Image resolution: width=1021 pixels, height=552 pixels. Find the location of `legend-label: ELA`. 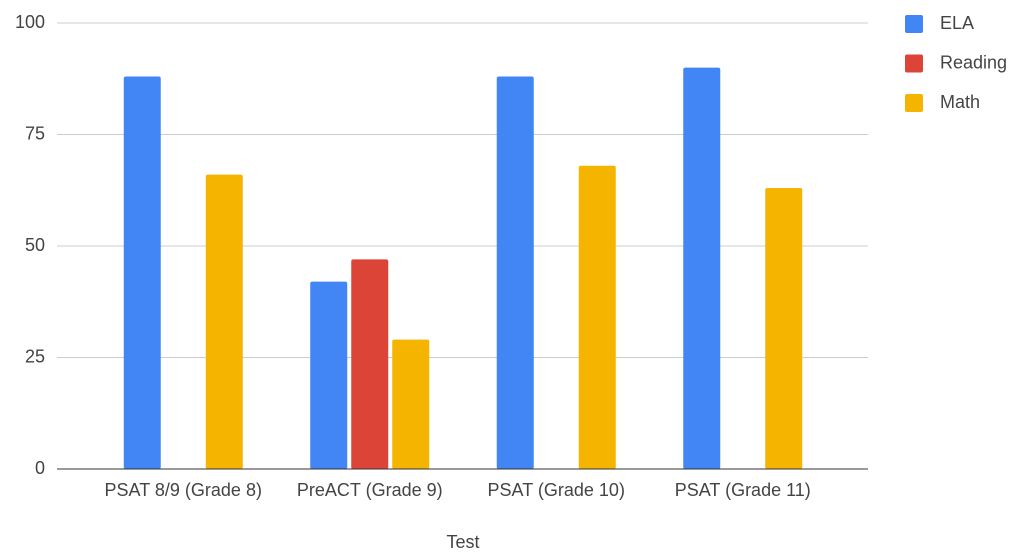

legend-label: ELA is located at coordinates (957, 23).